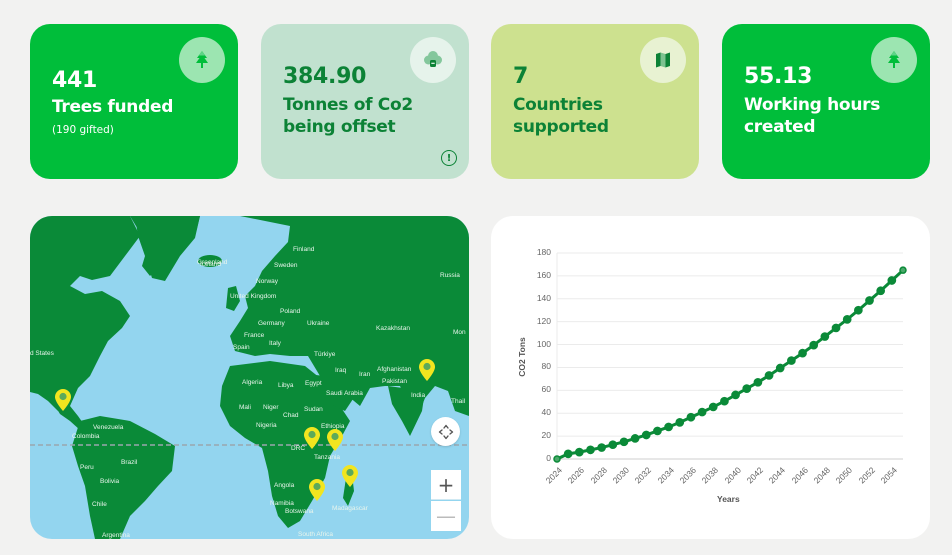  I want to click on pin-kenya, so click(335, 440).